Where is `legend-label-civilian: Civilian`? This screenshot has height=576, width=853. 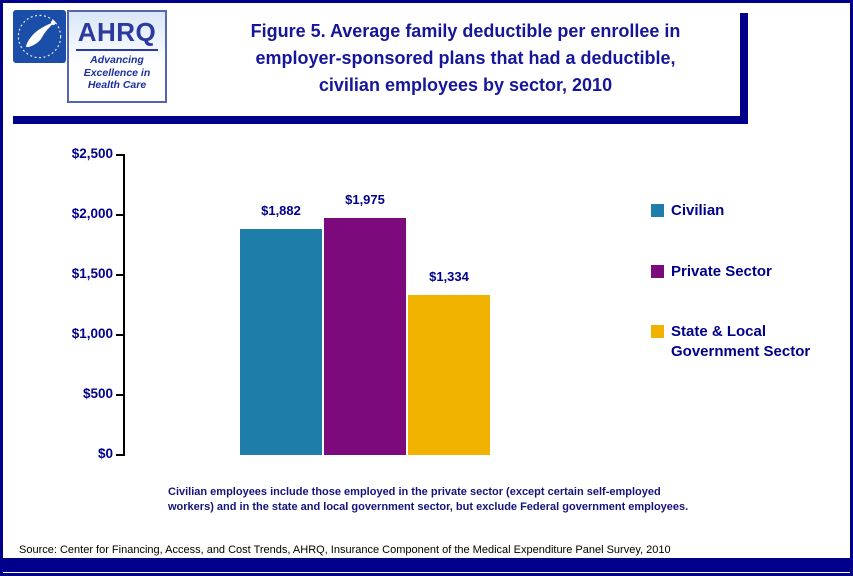 legend-label-civilian: Civilian is located at coordinates (698, 210).